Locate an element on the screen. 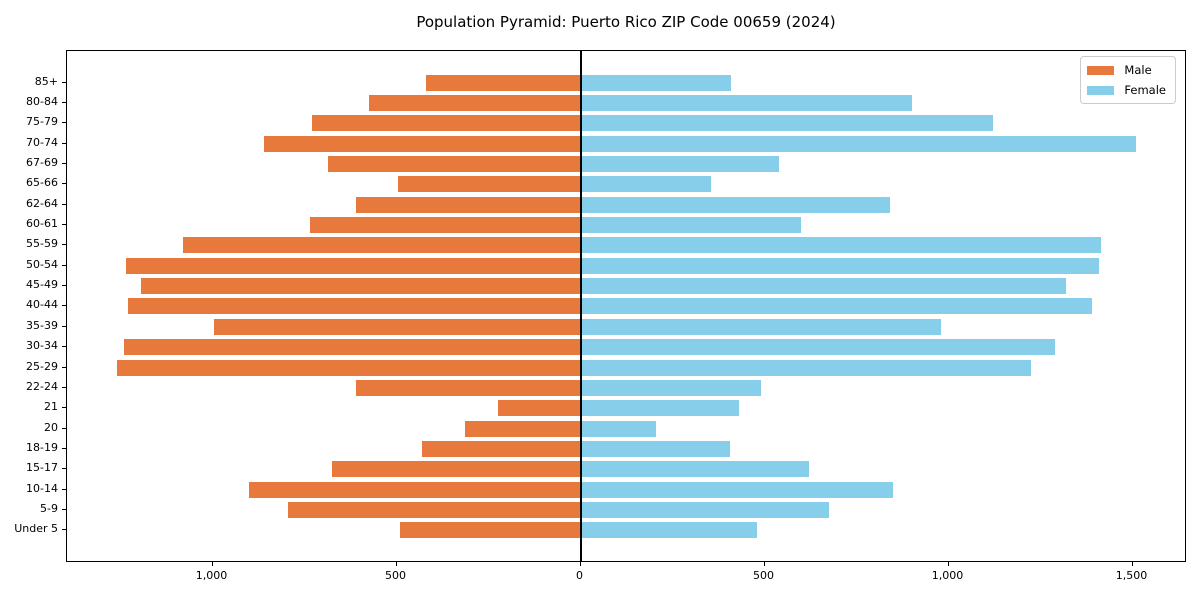 Image resolution: width=1200 pixels, height=600 pixels. legend-entry-female: Female is located at coordinates (1126, 90).